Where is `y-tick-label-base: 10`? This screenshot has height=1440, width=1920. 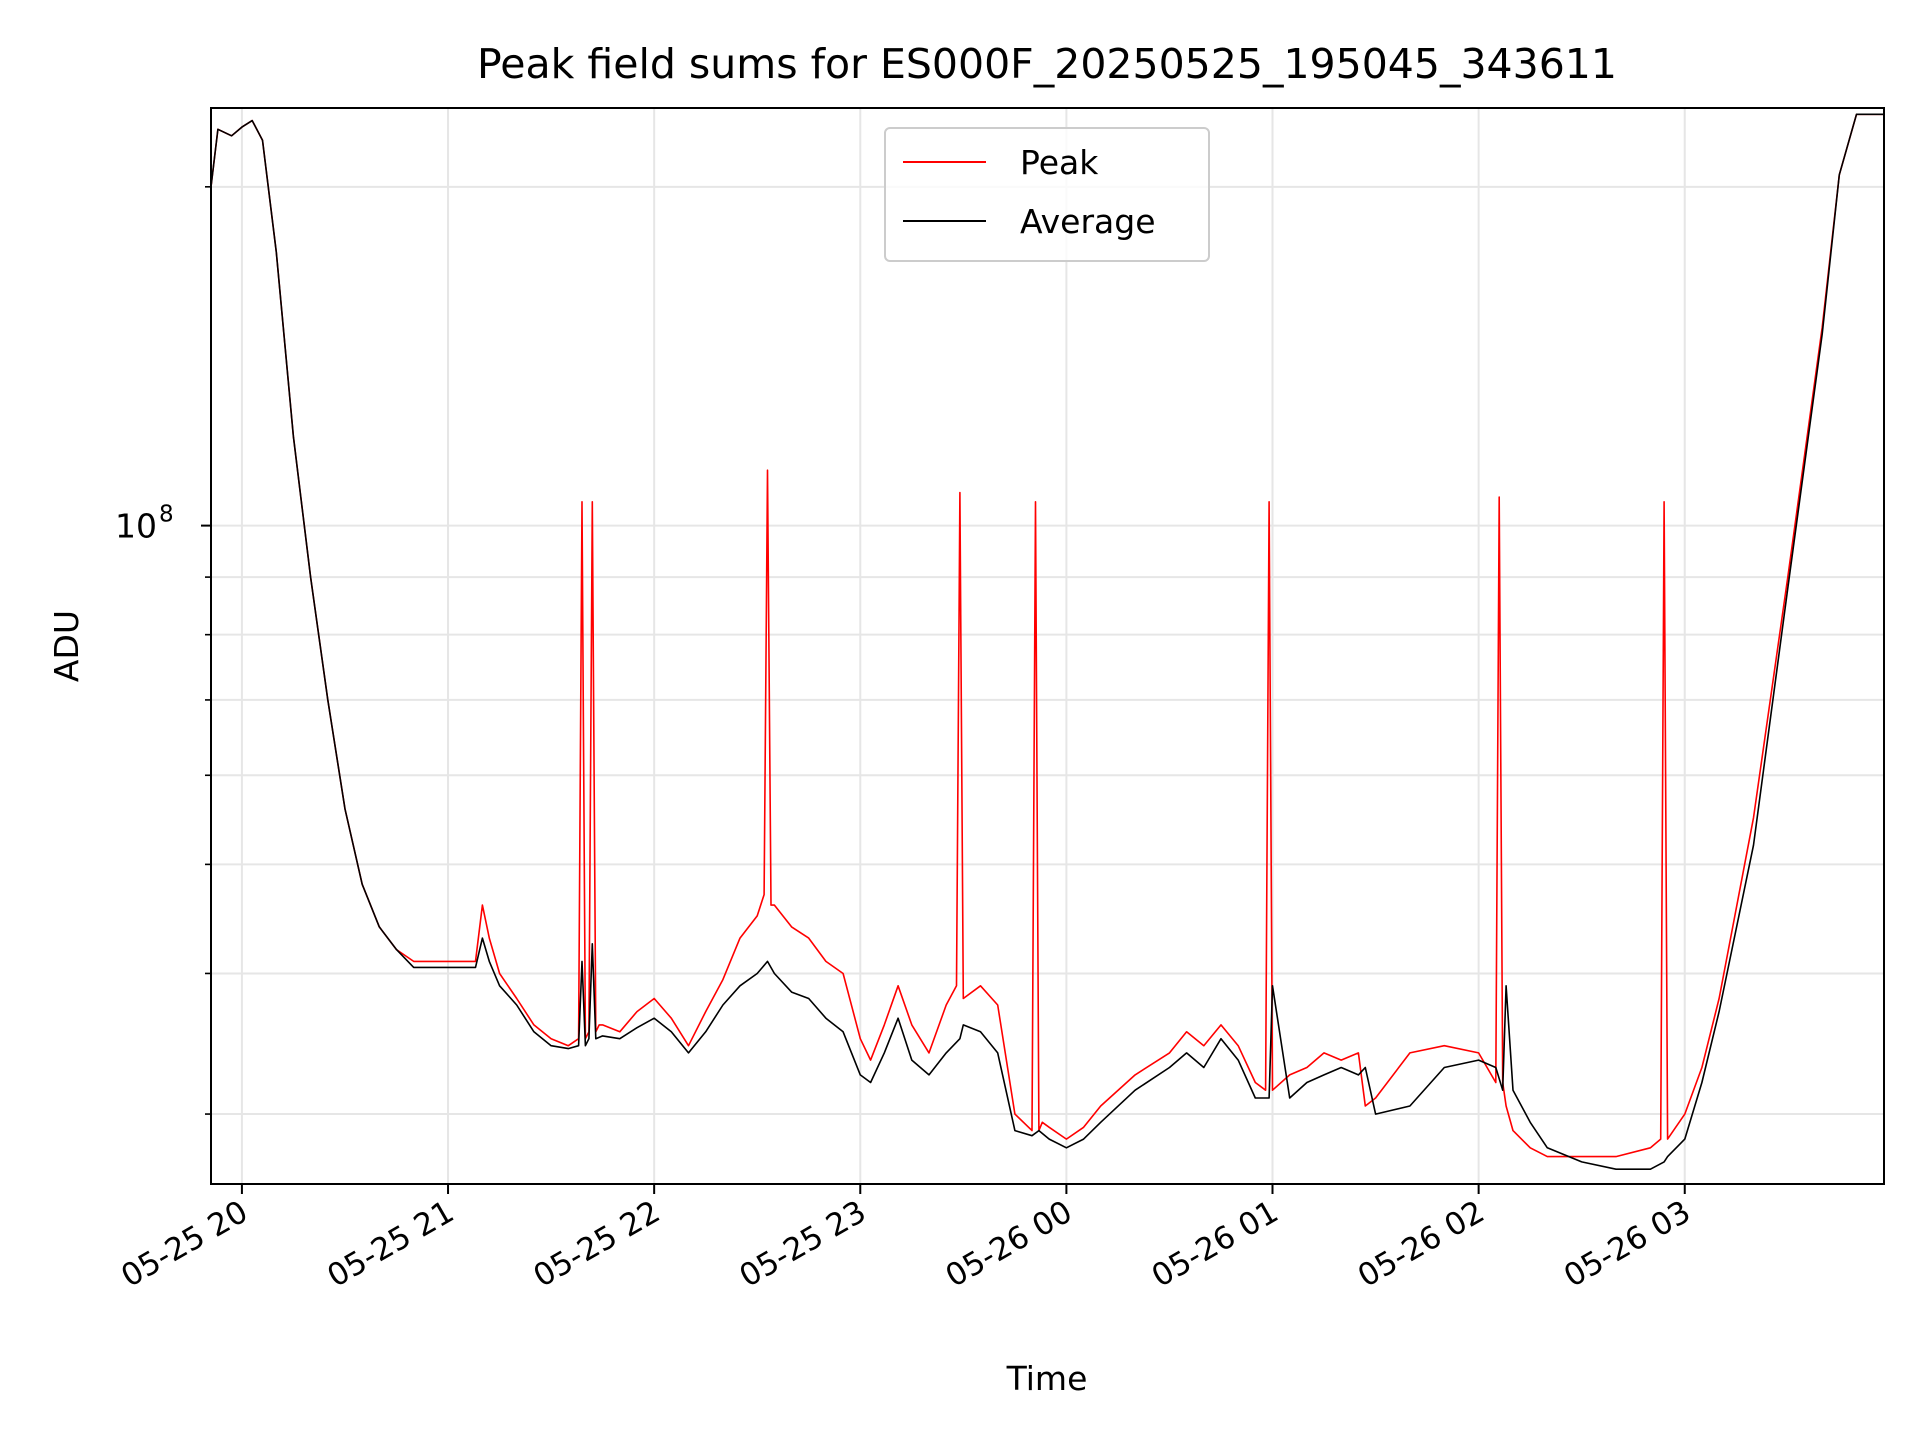
y-tick-label-base: 10 is located at coordinates (136, 526).